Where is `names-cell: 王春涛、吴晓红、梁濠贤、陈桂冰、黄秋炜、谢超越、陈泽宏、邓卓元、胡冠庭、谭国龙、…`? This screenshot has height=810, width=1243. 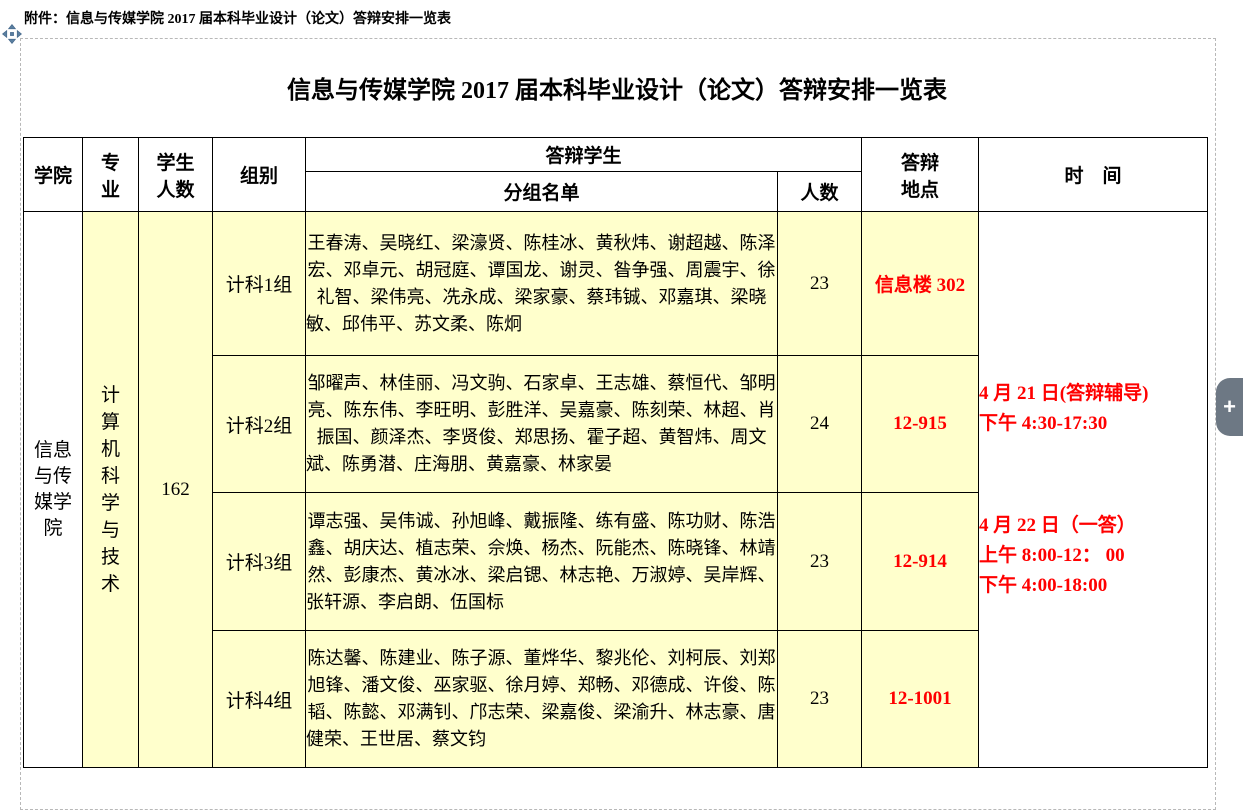
names-cell: 王春涛、吴晓红、梁濠贤、陈桂冰、黄秋炜、谢超越、陈泽宏、邓卓元、胡冠庭、谭国龙、… is located at coordinates (541, 283).